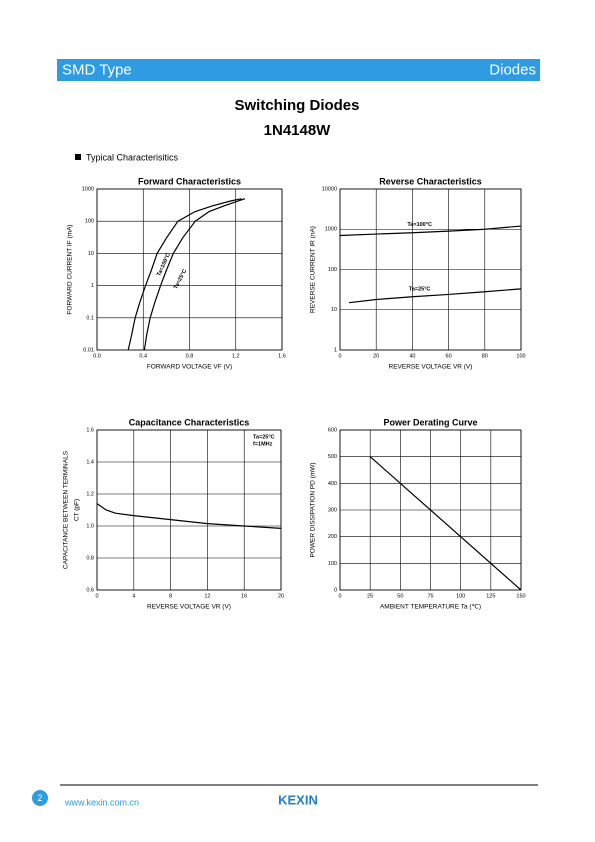 Image resolution: width=595 pixels, height=842 pixels. What do you see at coordinates (263, 444) in the screenshot?
I see `annotation: f=1MHz` at bounding box center [263, 444].